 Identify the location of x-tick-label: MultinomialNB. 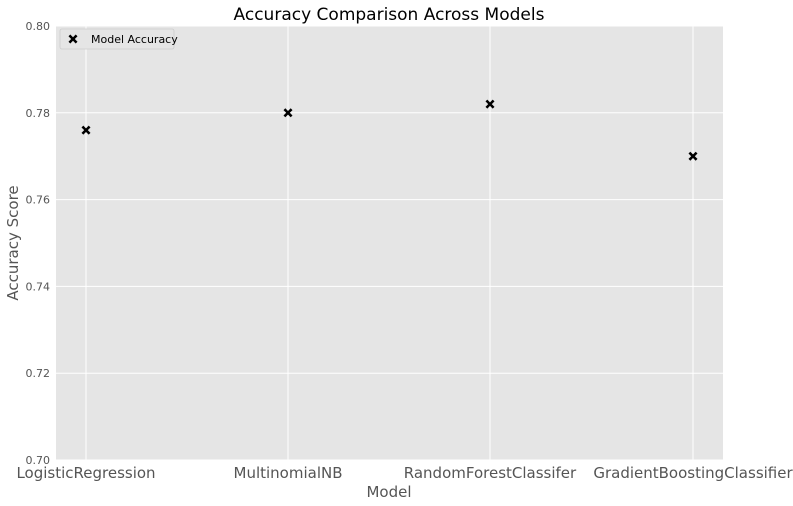
(288, 473).